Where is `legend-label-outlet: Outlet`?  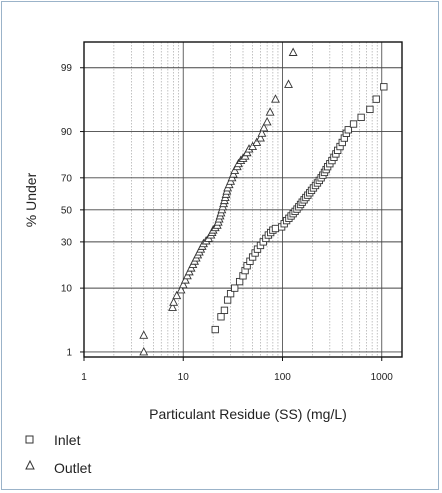 legend-label-outlet: Outlet is located at coordinates (72, 468).